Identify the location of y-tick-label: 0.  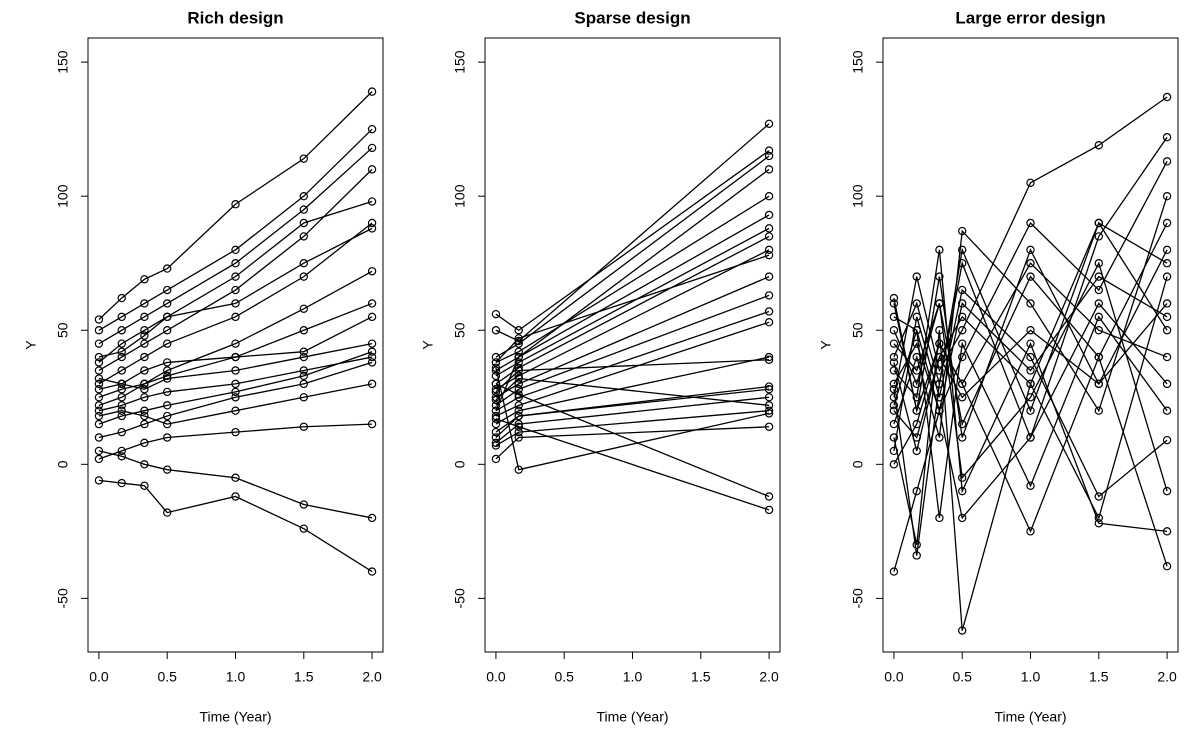
(858, 464).